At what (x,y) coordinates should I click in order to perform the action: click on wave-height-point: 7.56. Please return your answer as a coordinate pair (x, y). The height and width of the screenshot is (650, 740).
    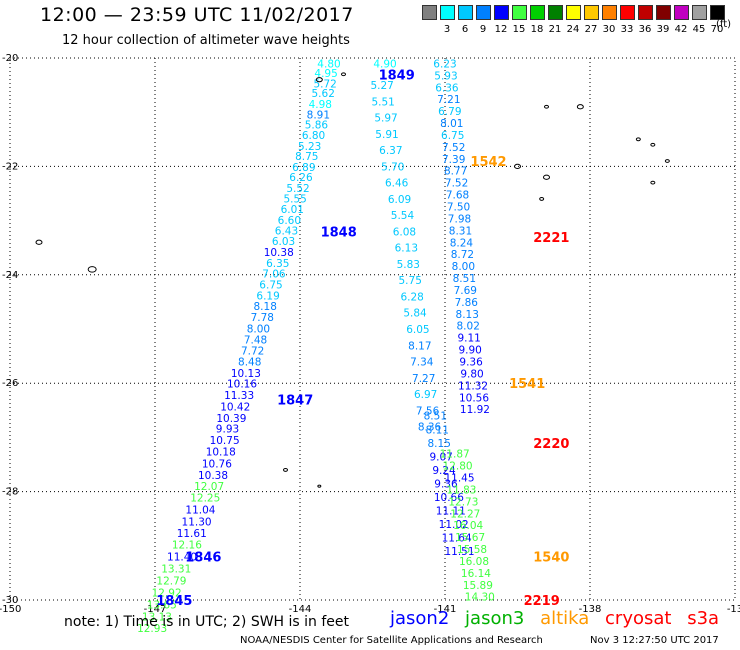
    Looking at the image, I should click on (428, 411).